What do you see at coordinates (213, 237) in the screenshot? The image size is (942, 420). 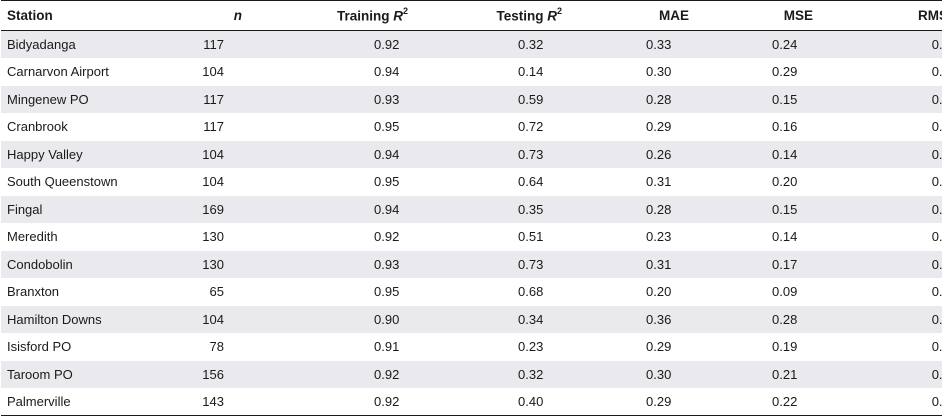 I see `cell-n: 130` at bounding box center [213, 237].